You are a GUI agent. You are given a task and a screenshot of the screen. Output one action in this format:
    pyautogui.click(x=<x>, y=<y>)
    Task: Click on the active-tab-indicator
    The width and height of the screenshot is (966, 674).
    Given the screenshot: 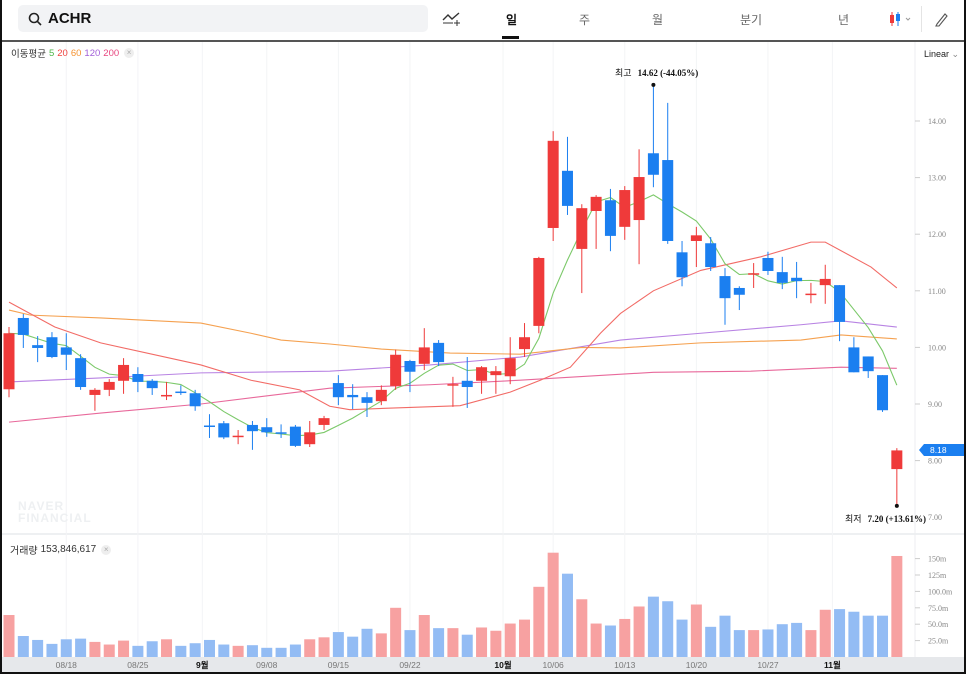 What is the action you would take?
    pyautogui.click(x=510, y=37)
    